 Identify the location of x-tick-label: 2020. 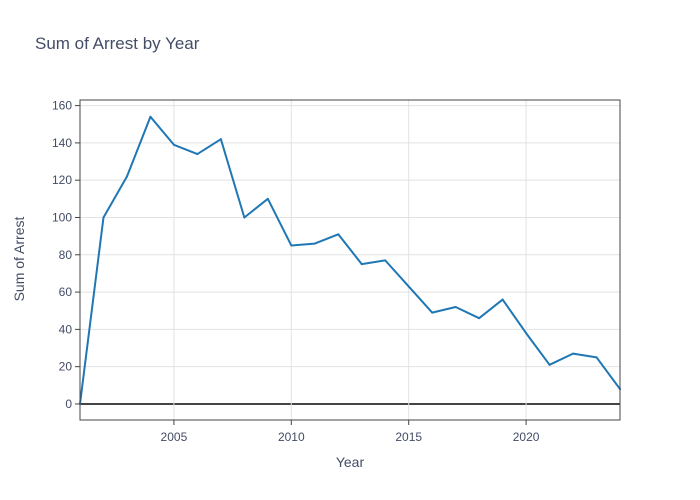
(526, 437).